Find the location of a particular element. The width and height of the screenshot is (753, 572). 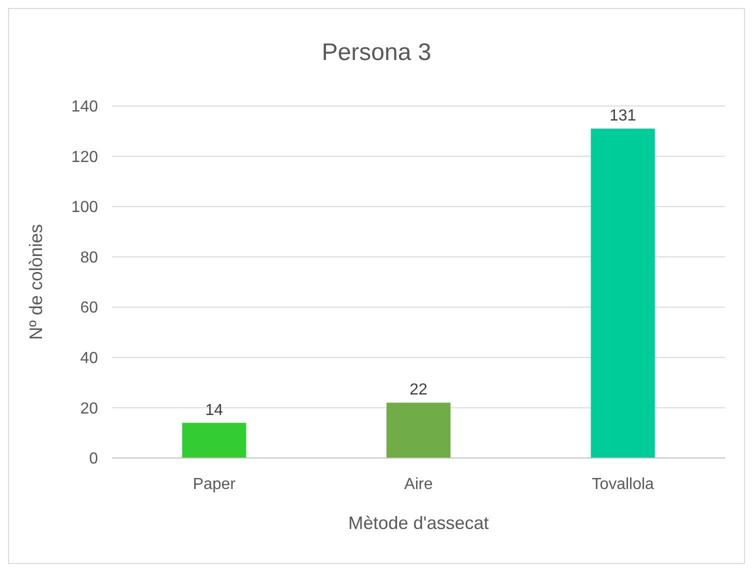

chart-title: Persona 3 is located at coordinates (377, 52).